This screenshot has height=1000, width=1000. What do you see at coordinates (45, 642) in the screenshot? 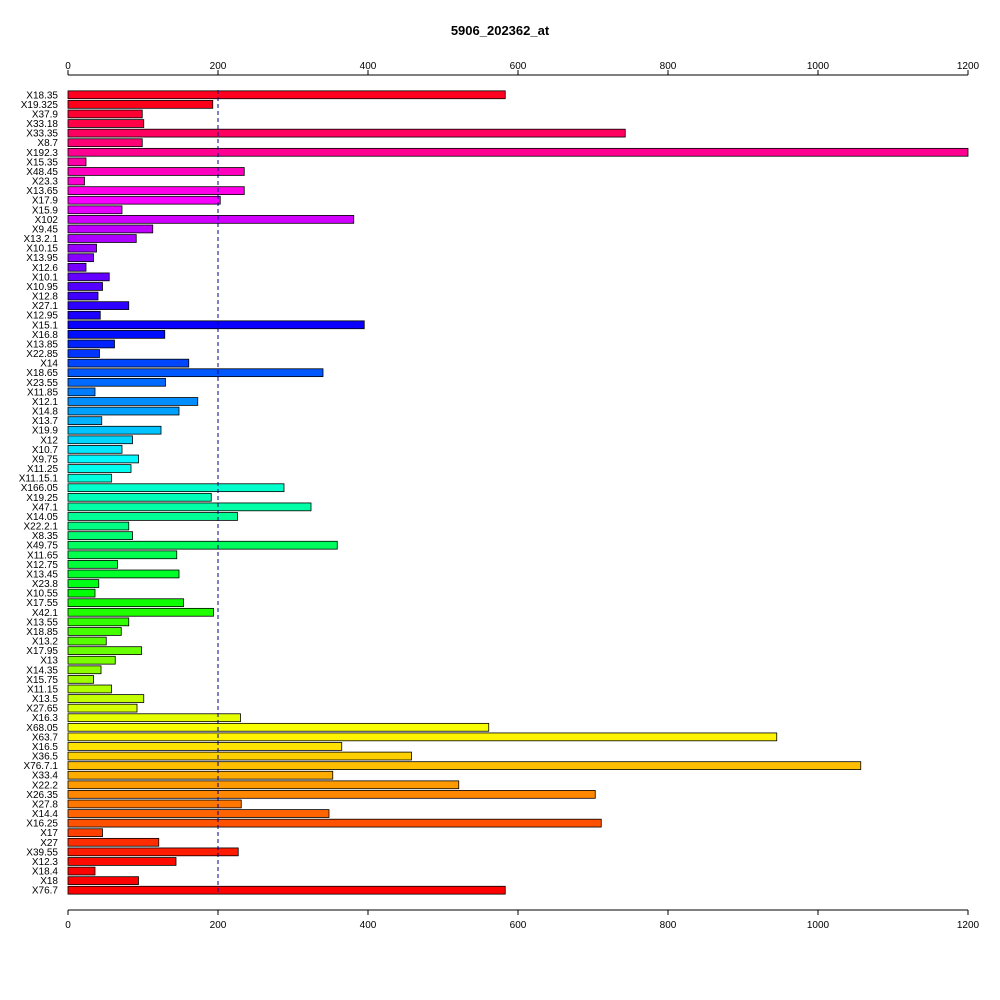
I see `category-label: X13.2` at bounding box center [45, 642].